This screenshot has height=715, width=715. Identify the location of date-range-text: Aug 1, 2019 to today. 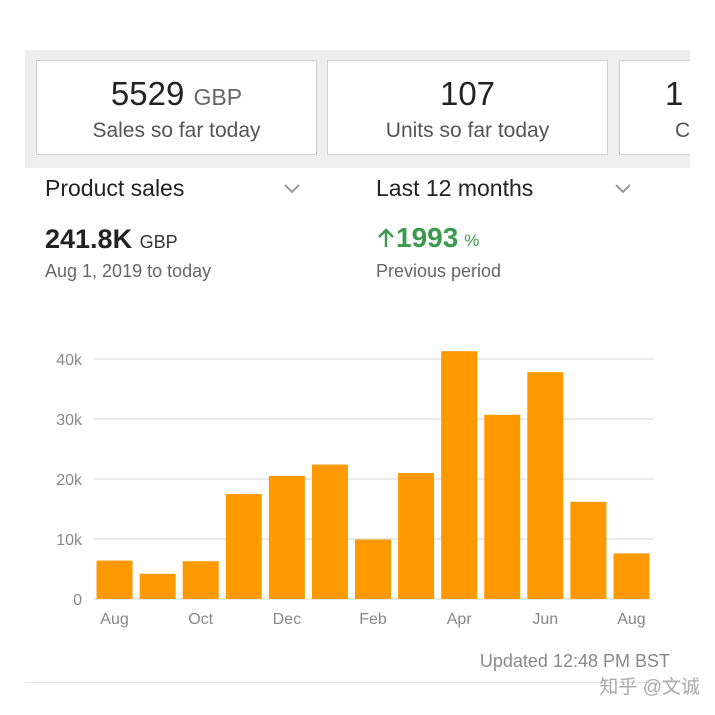
(128, 271).